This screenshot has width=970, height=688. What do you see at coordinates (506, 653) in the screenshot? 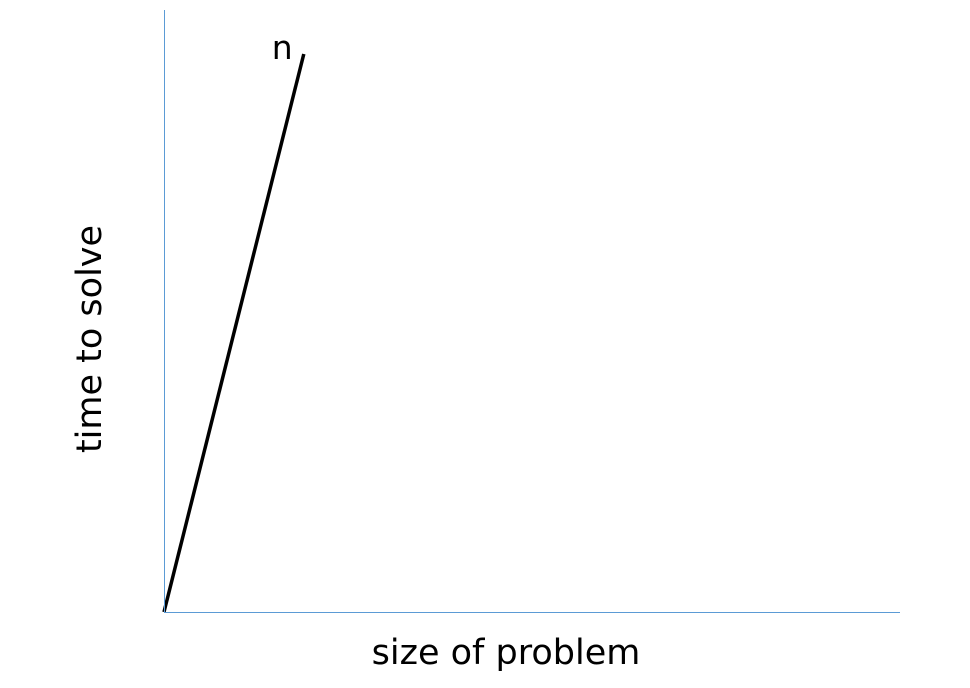
I see `x-axis-title: size of problem` at bounding box center [506, 653].